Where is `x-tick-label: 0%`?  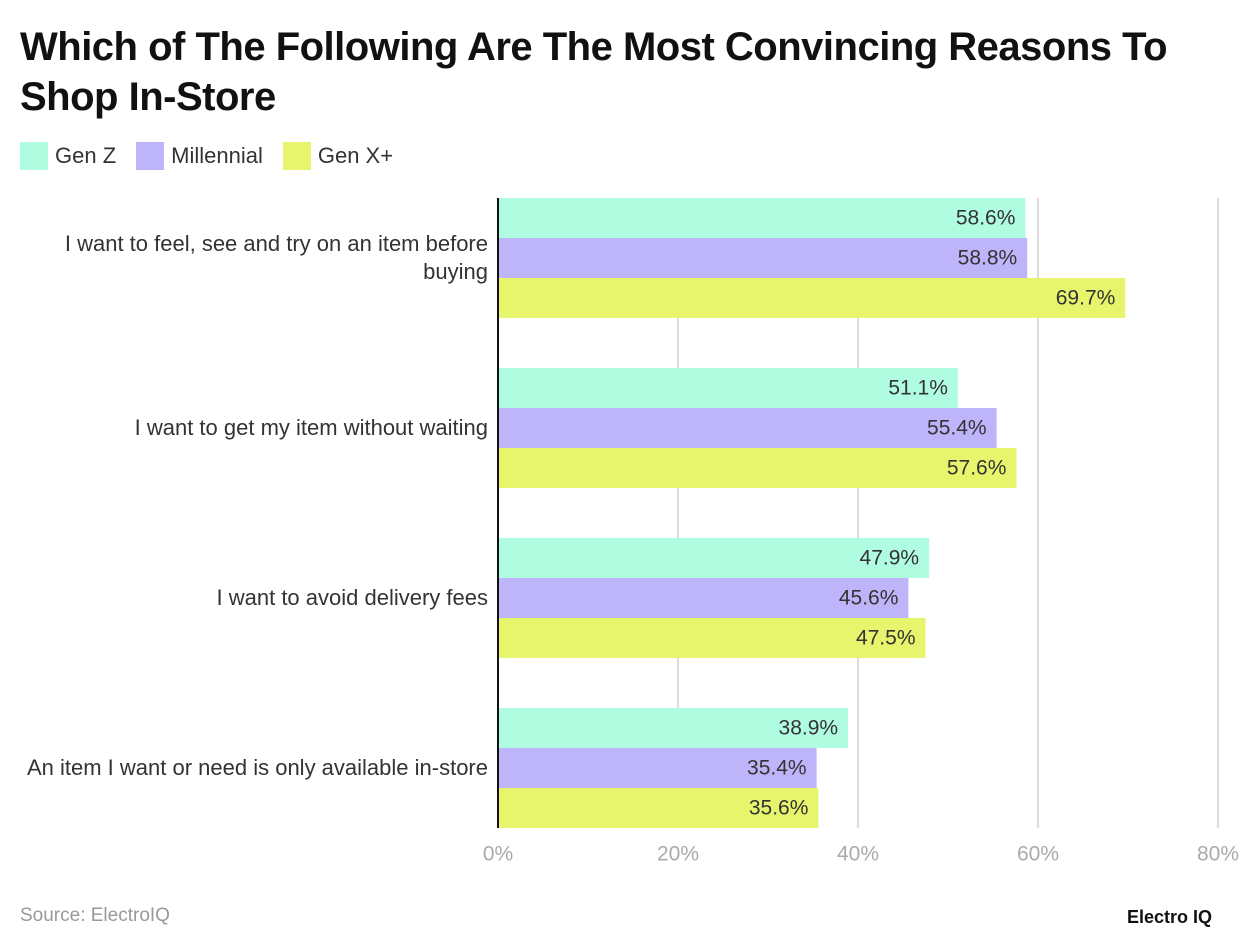 x-tick-label: 0% is located at coordinates (498, 854).